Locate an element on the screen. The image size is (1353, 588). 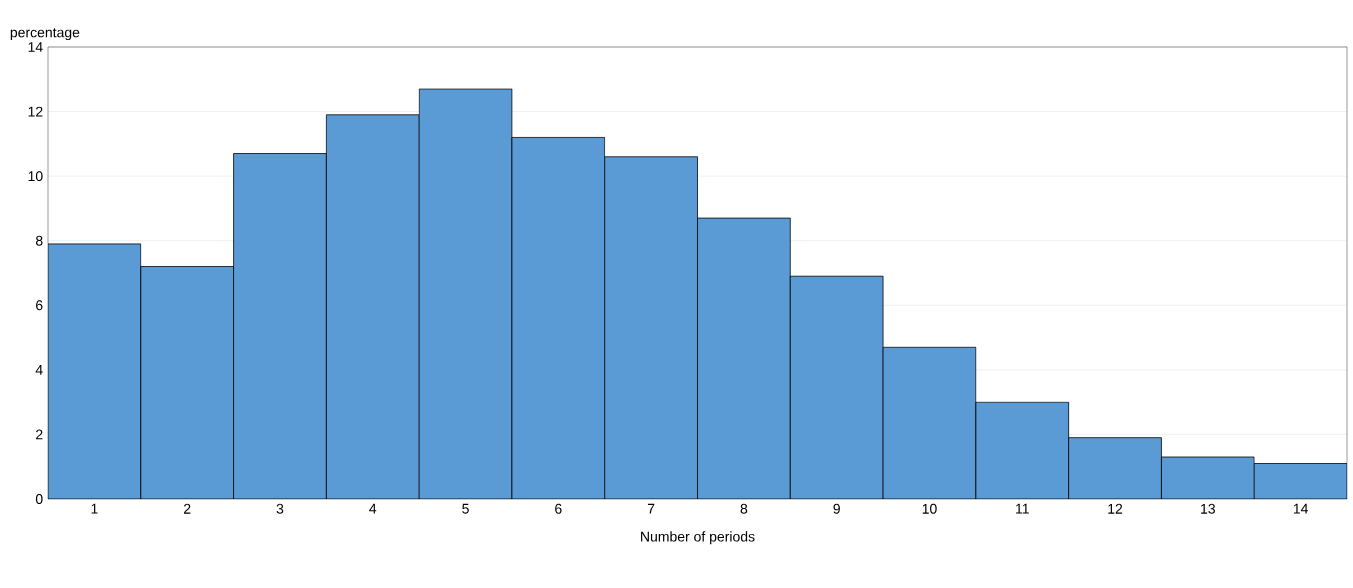
x-tick-label: 14 is located at coordinates (1300, 508).